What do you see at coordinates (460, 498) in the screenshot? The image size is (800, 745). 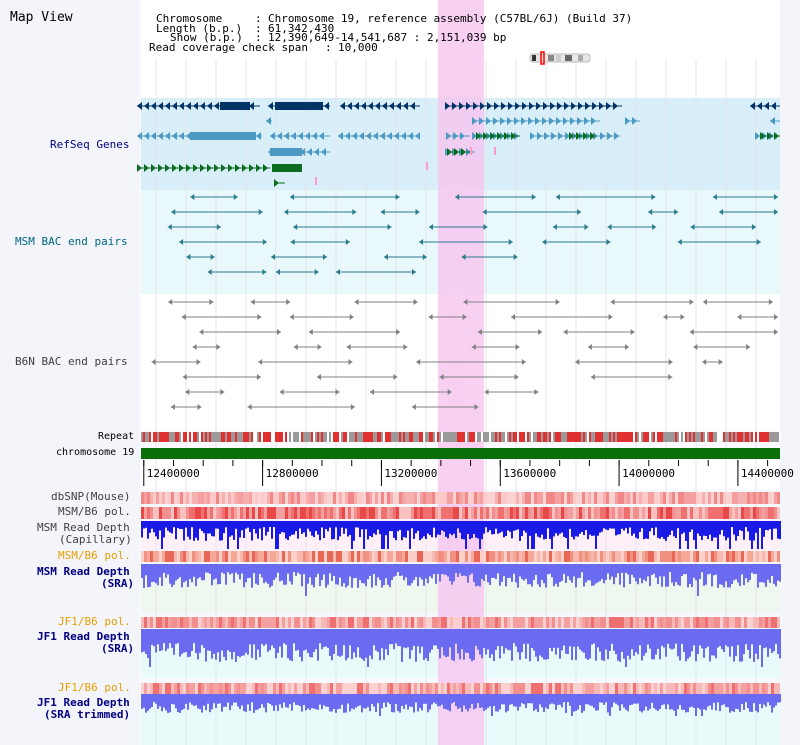 I see `dbsnp-track` at bounding box center [460, 498].